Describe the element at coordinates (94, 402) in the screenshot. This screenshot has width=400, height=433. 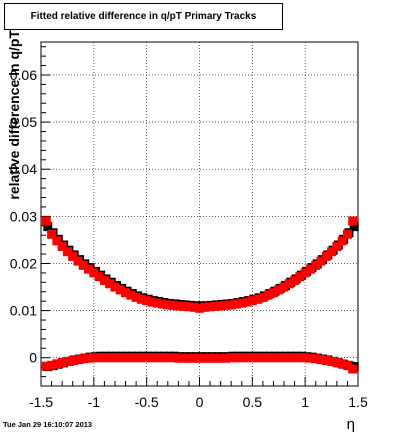
I see `x-tick-label: -1` at that location.